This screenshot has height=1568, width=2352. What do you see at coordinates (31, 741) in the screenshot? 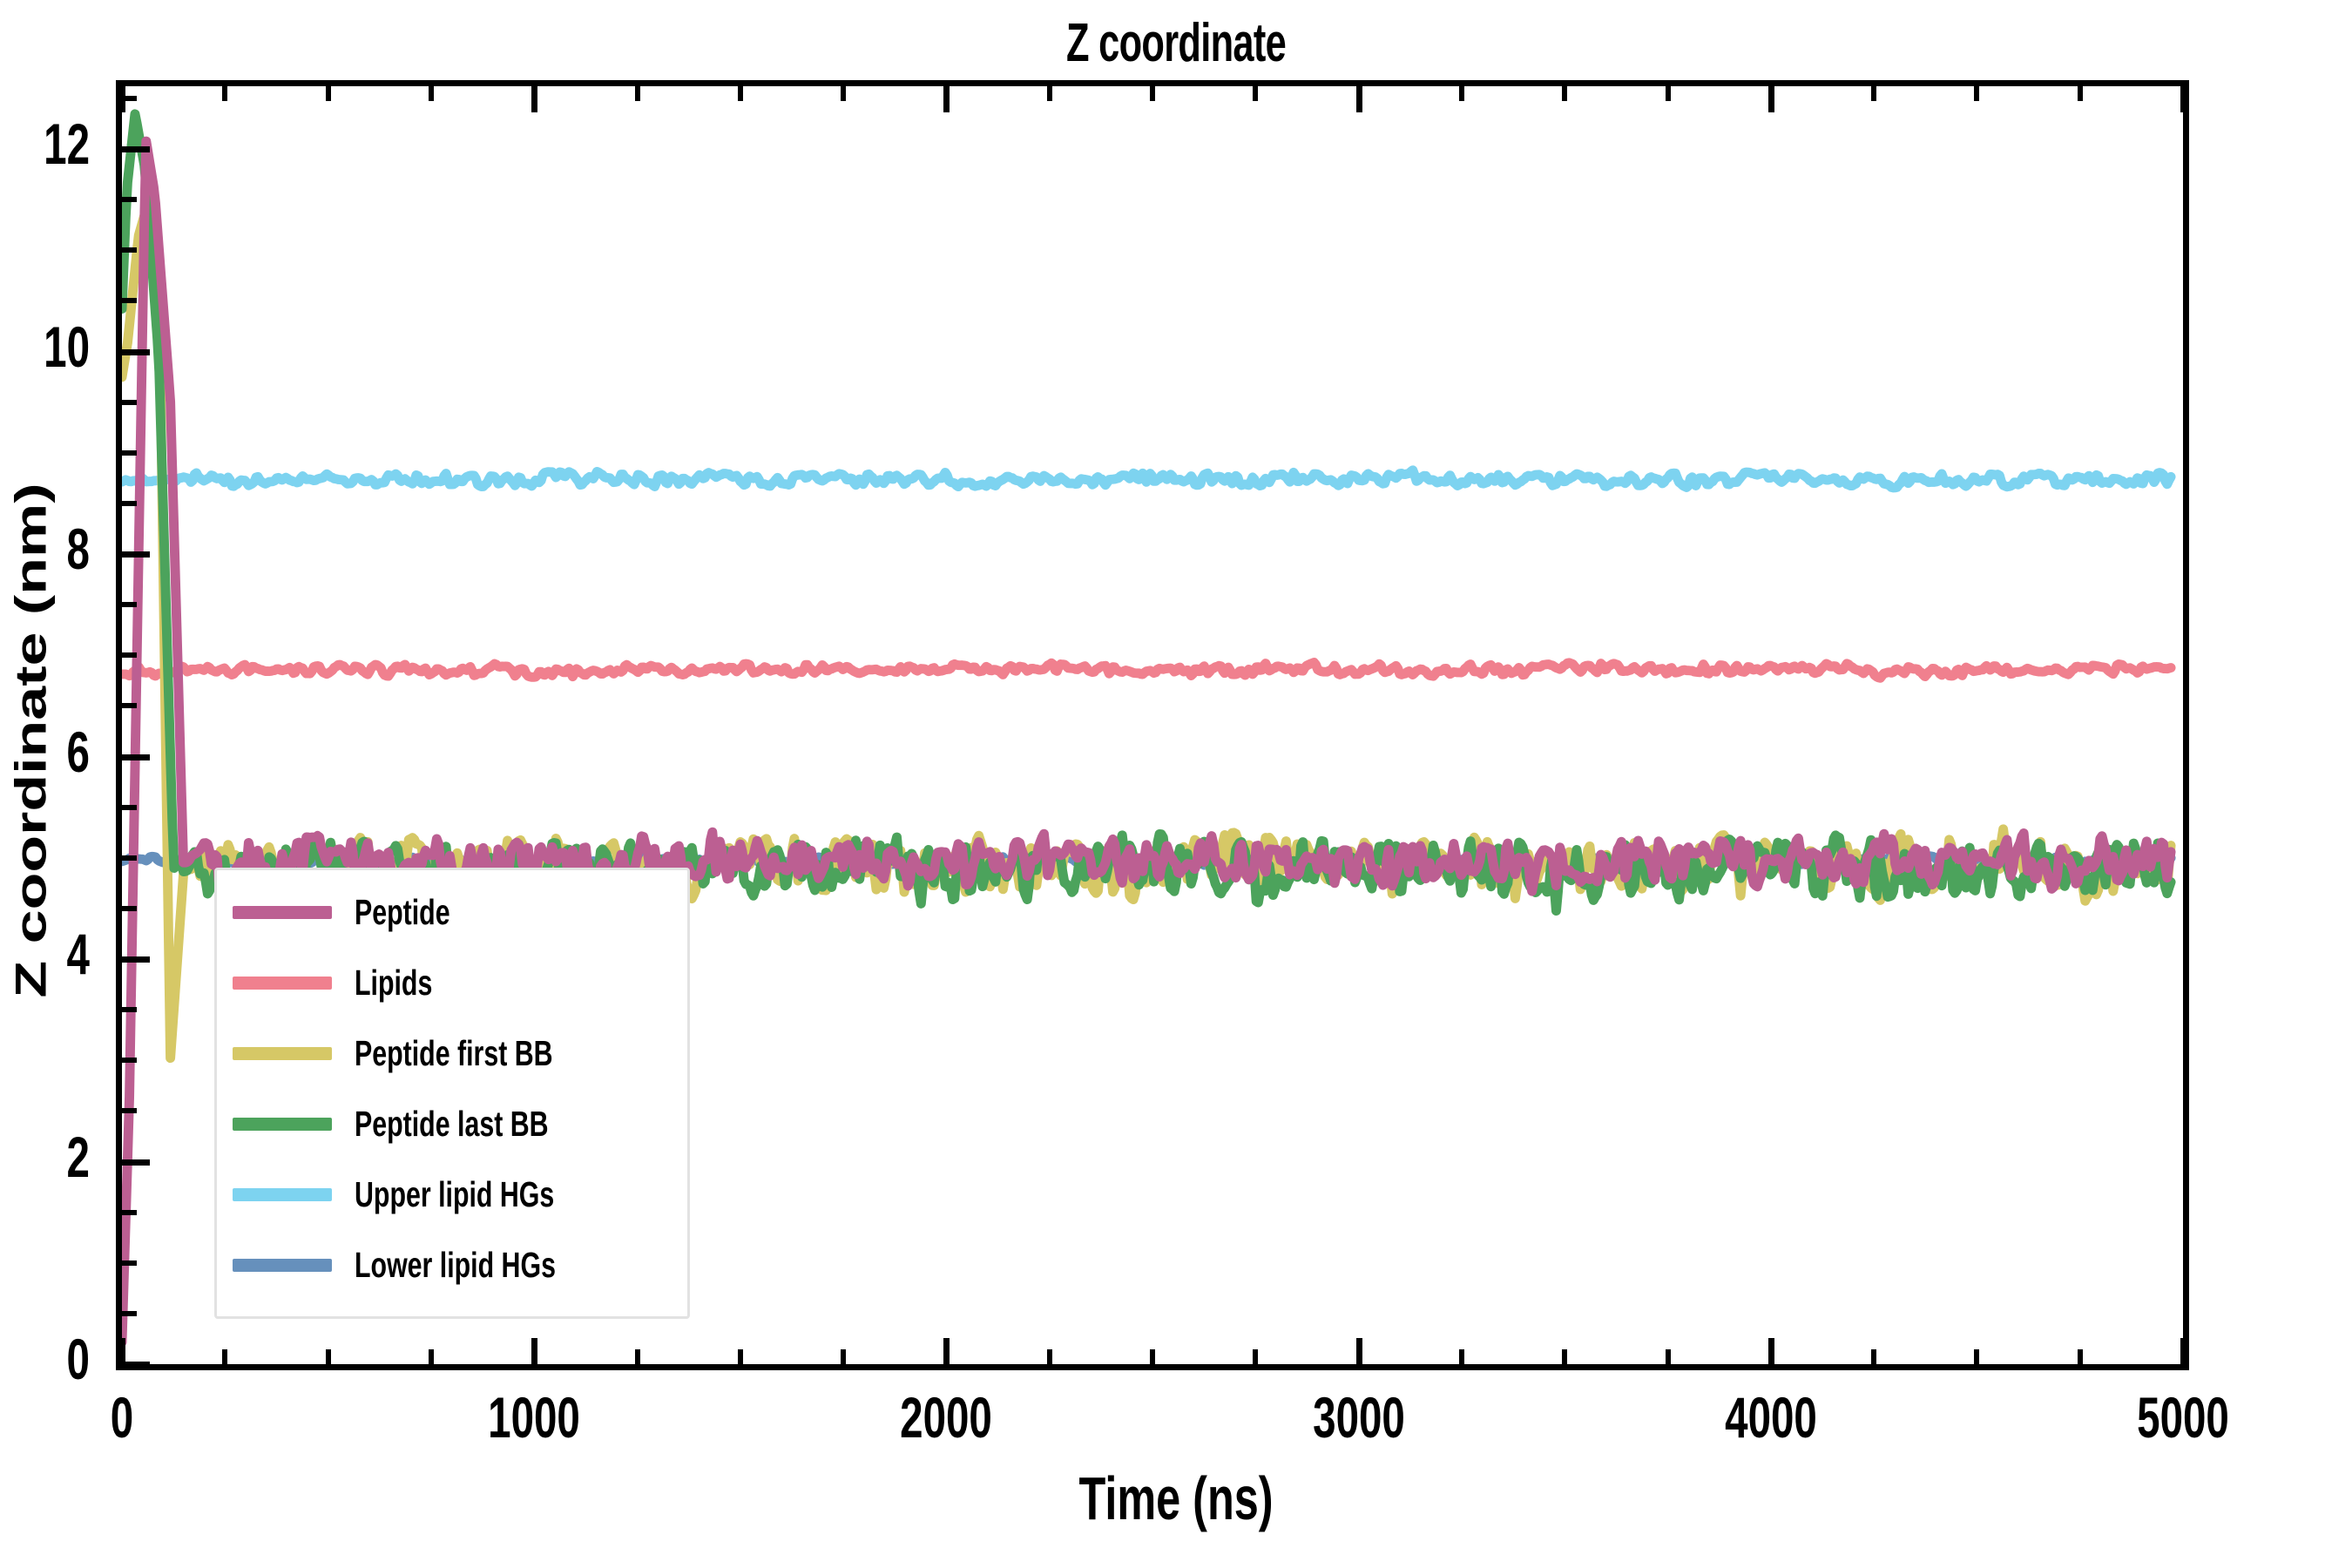
I see `y-axis-title: Z coordinate (nm)` at bounding box center [31, 741].